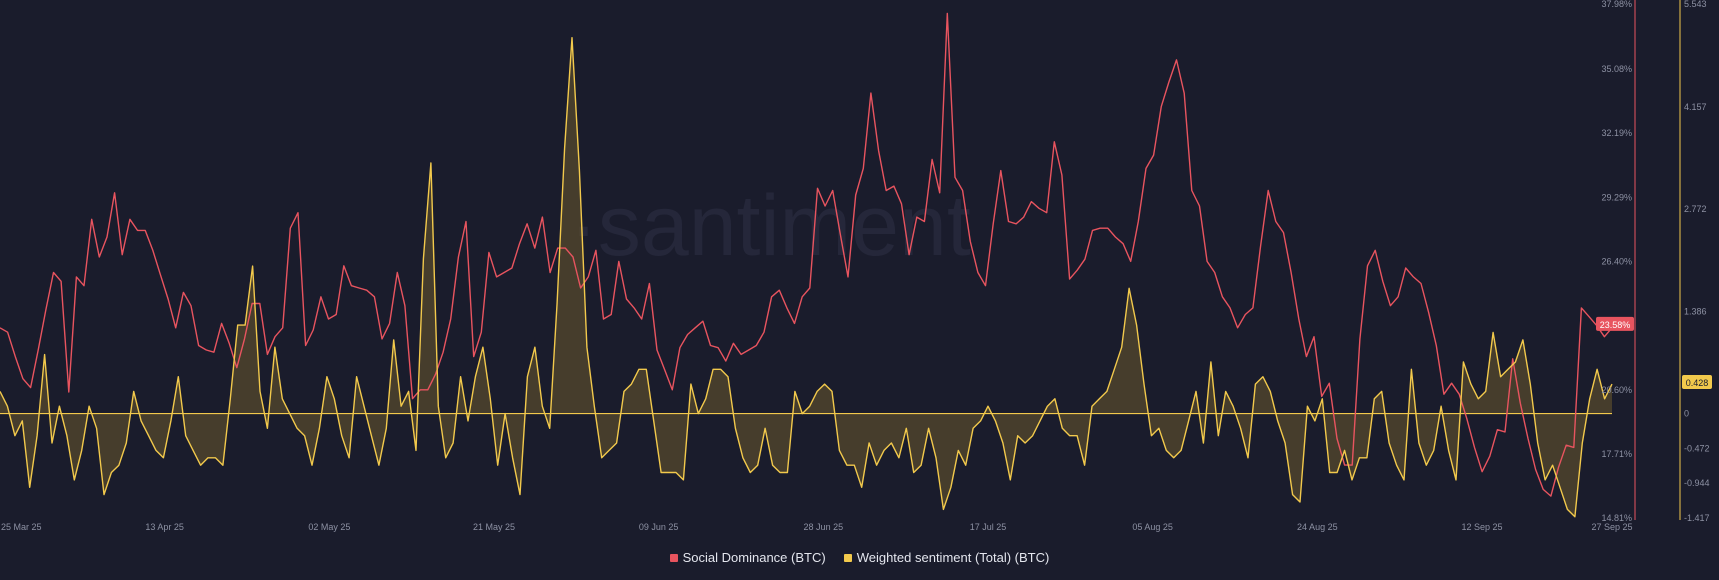 This screenshot has height=580, width=1719. Describe the element at coordinates (1697, 448) in the screenshot. I see `right-tick-label: -0.472` at that location.